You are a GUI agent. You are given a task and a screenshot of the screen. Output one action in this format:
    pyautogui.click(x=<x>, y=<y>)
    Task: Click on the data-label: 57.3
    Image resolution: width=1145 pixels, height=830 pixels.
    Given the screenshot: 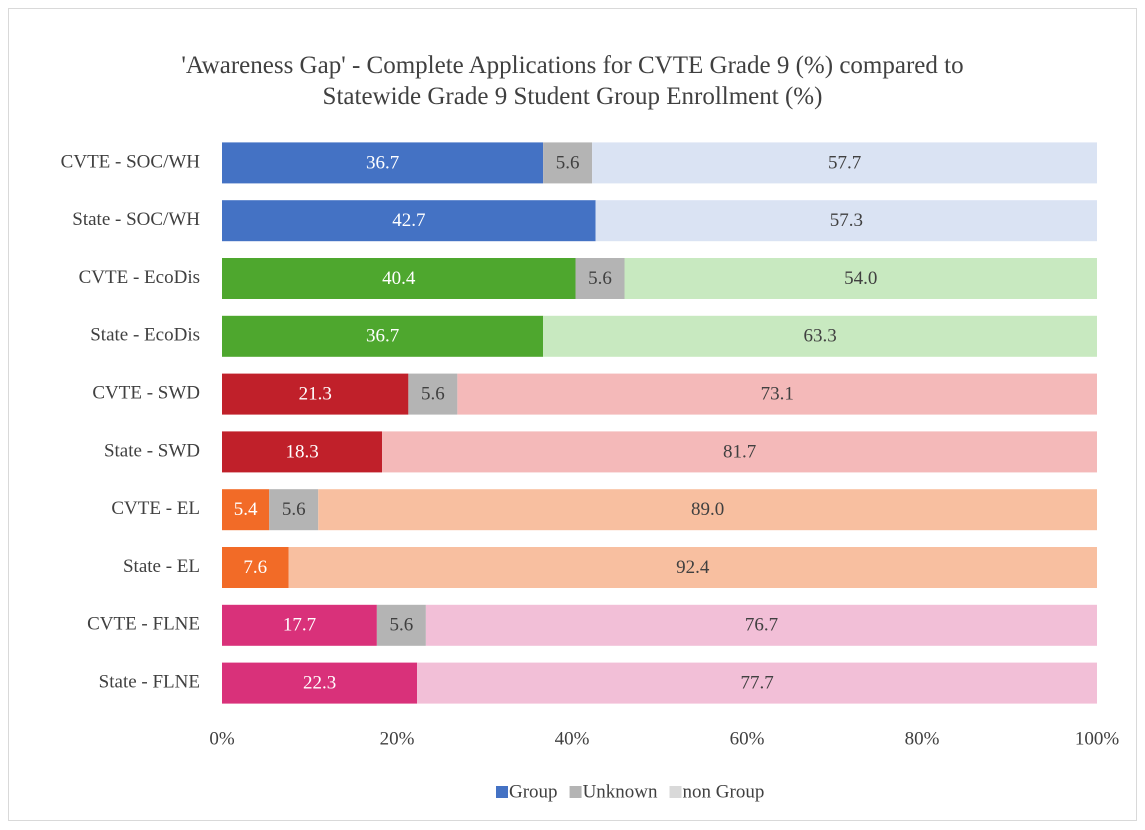 What is the action you would take?
    pyautogui.click(x=846, y=220)
    